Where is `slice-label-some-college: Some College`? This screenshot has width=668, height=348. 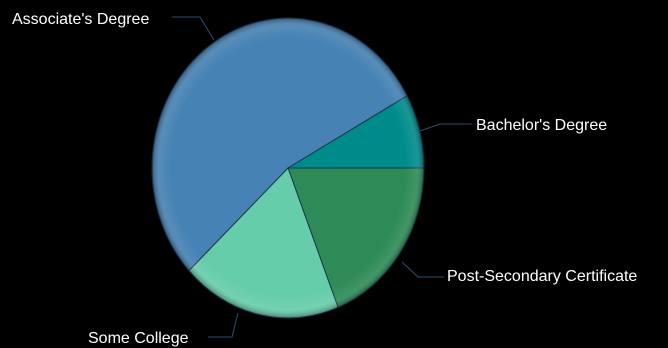 slice-label-some-college: Some College is located at coordinates (138, 338).